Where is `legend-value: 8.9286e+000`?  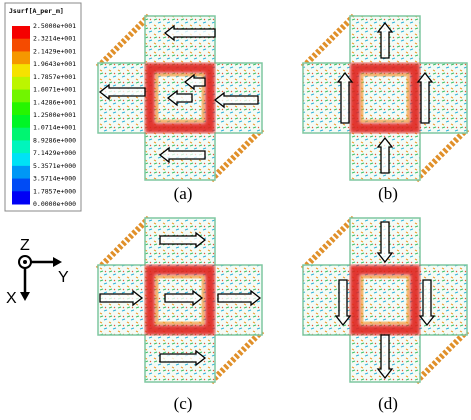
legend-value: 8.9286e+000 is located at coordinates (54, 140).